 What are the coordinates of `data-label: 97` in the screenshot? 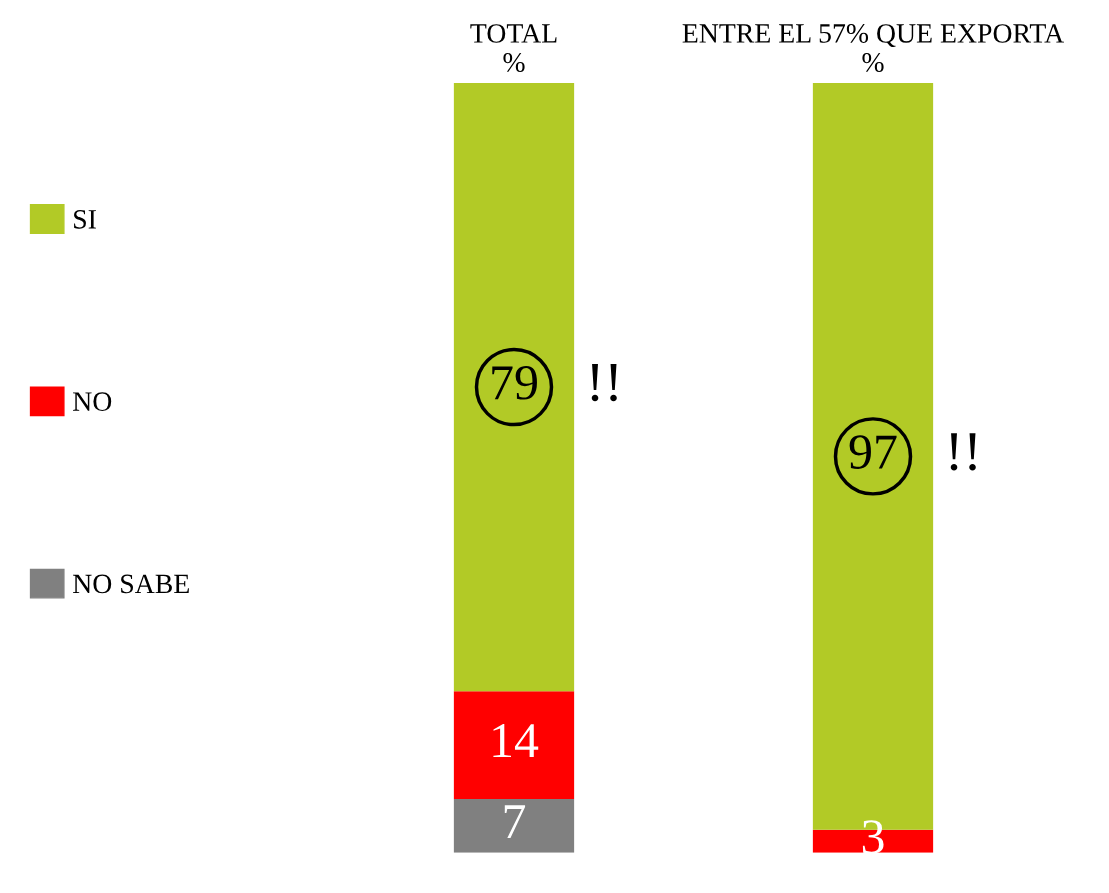 It's located at (873, 452).